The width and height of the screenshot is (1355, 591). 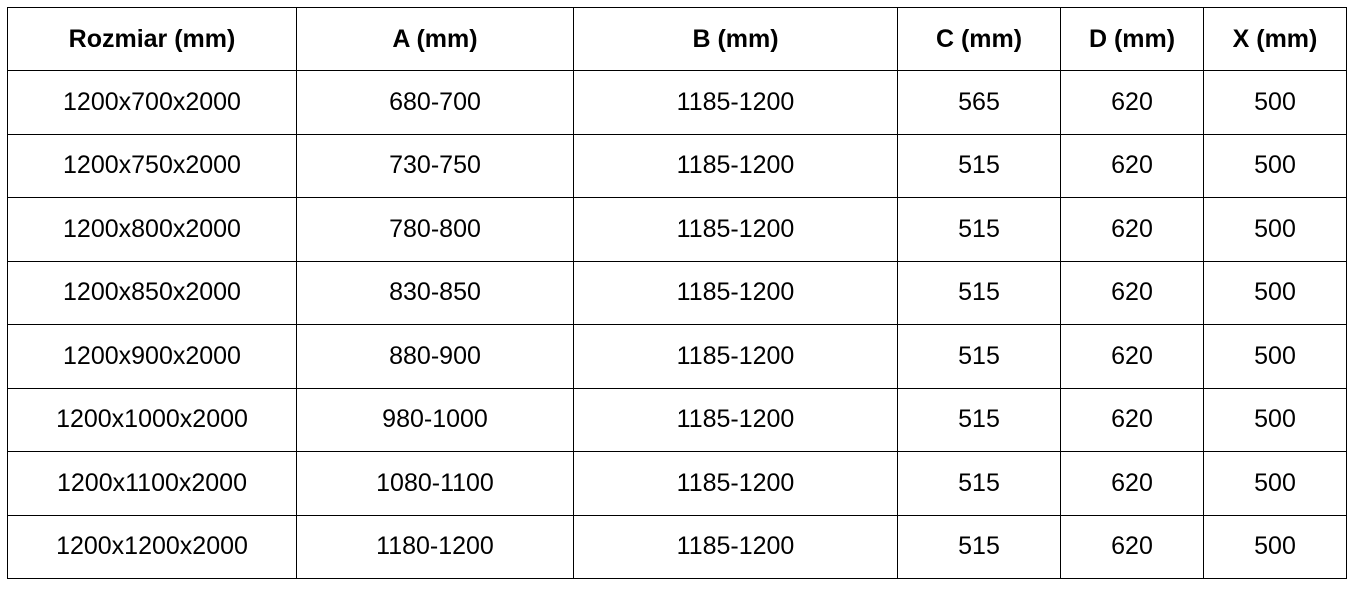 What do you see at coordinates (152, 292) in the screenshot?
I see `cell-size: 1200x850x2000` at bounding box center [152, 292].